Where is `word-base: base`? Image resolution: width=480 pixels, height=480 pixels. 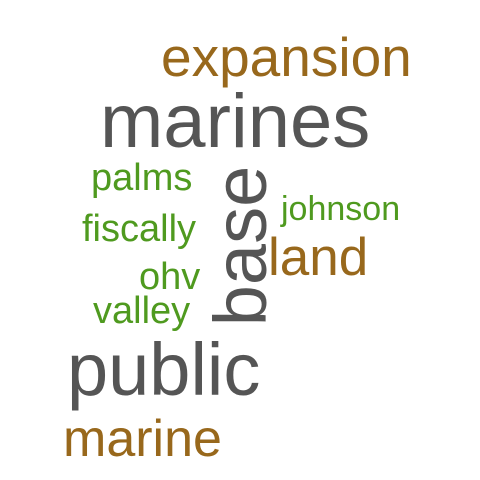 word-base: base is located at coordinates (240, 246).